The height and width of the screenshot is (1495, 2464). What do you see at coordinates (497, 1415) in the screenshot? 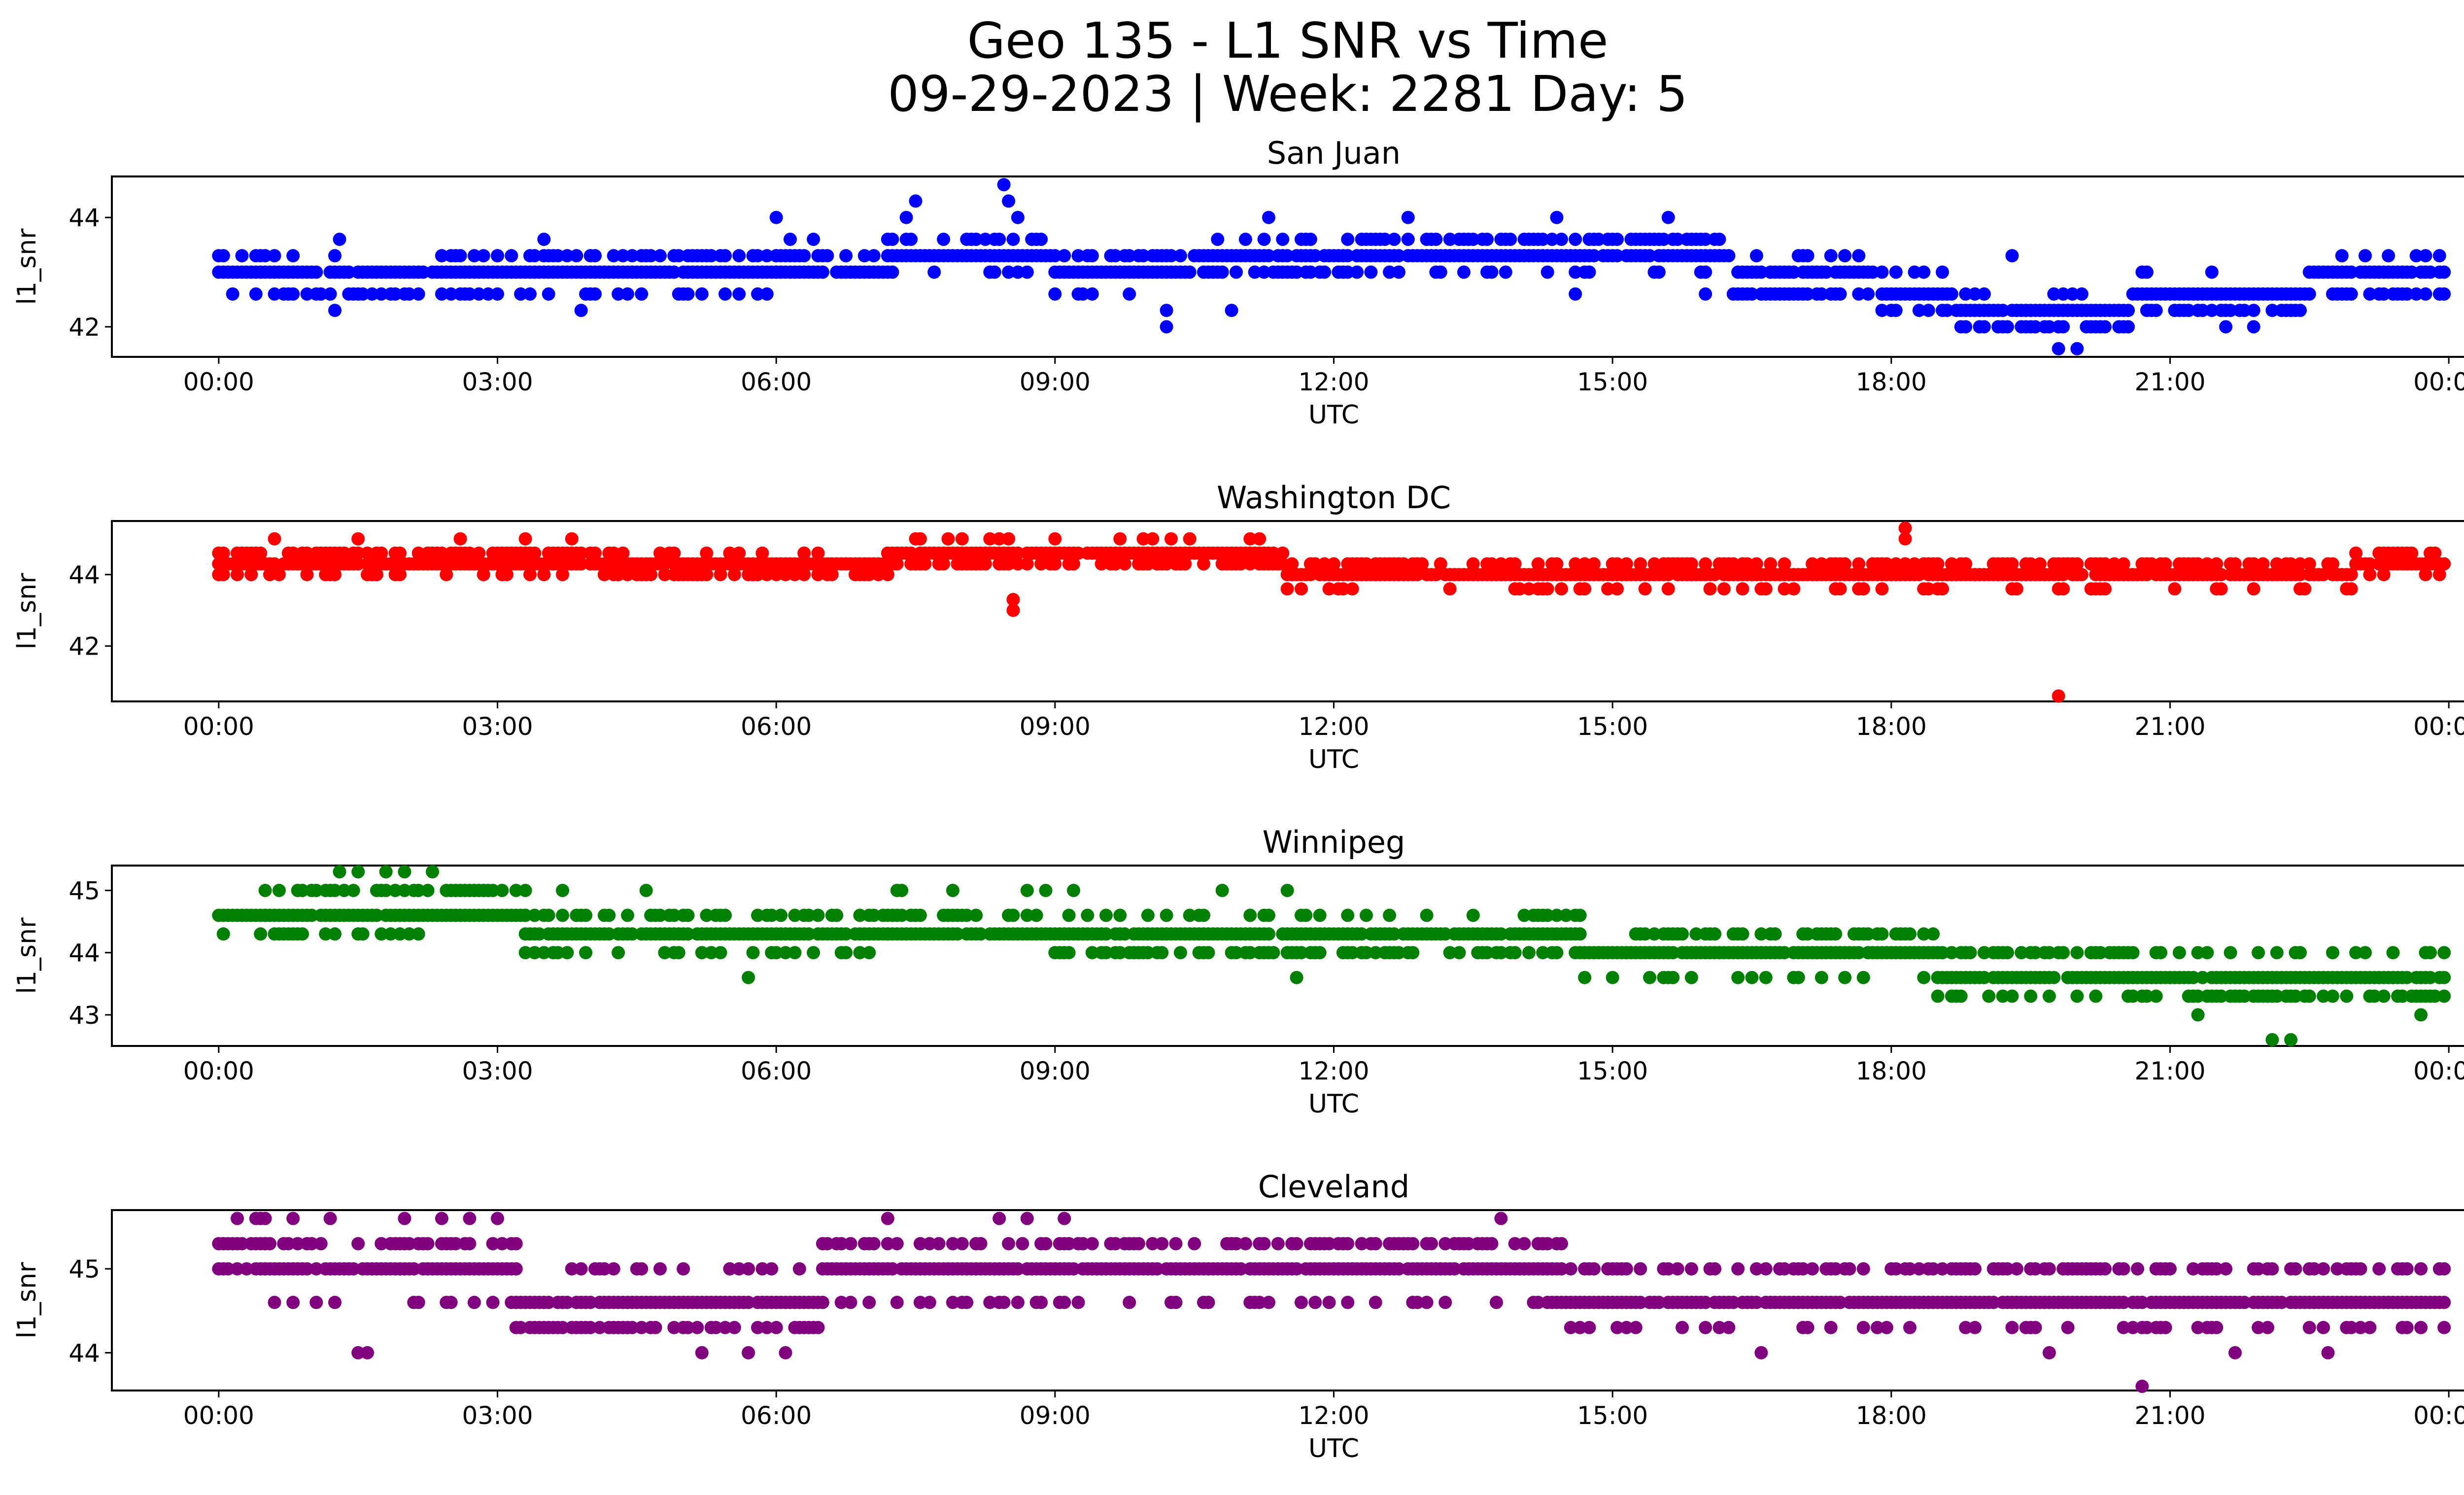
I see `x-tick-label-cleveland: 03:00` at bounding box center [497, 1415].